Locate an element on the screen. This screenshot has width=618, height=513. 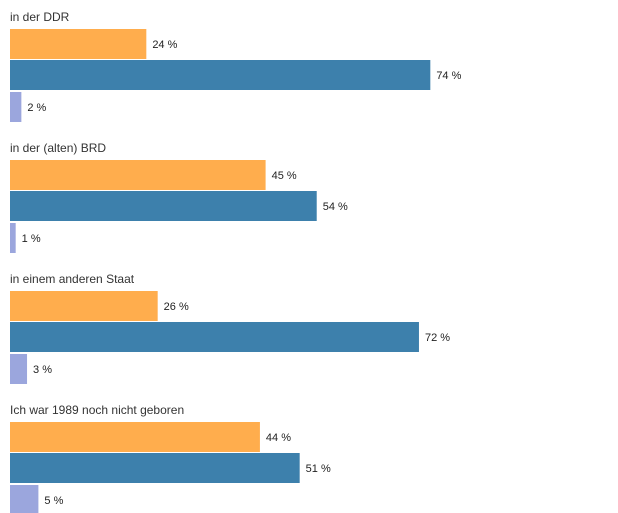
bar-group: in der (alten) BRD 45 % 54 % 1 % is located at coordinates (179, 197).